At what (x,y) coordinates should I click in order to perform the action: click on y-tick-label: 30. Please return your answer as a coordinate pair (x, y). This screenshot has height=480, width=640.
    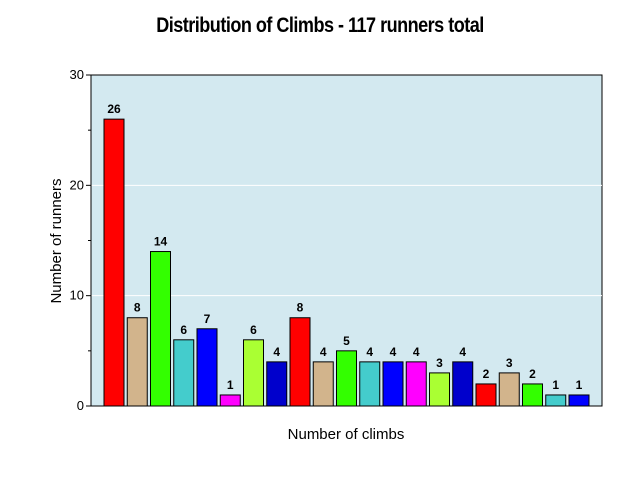
    Looking at the image, I should click on (77, 74).